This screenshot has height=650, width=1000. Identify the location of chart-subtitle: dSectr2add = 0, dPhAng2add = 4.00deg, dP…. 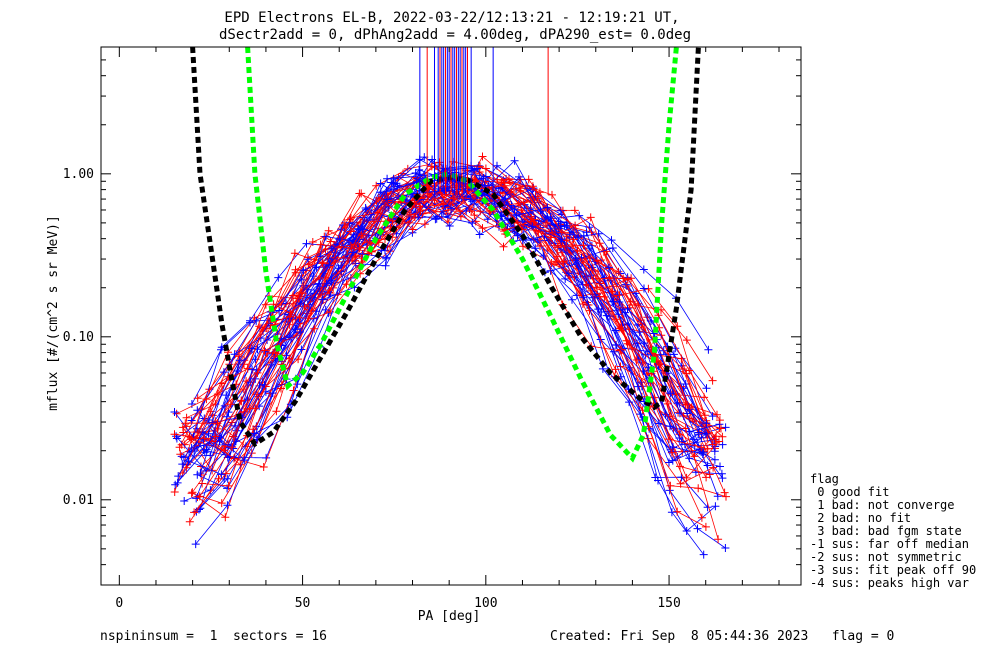
(455, 35).